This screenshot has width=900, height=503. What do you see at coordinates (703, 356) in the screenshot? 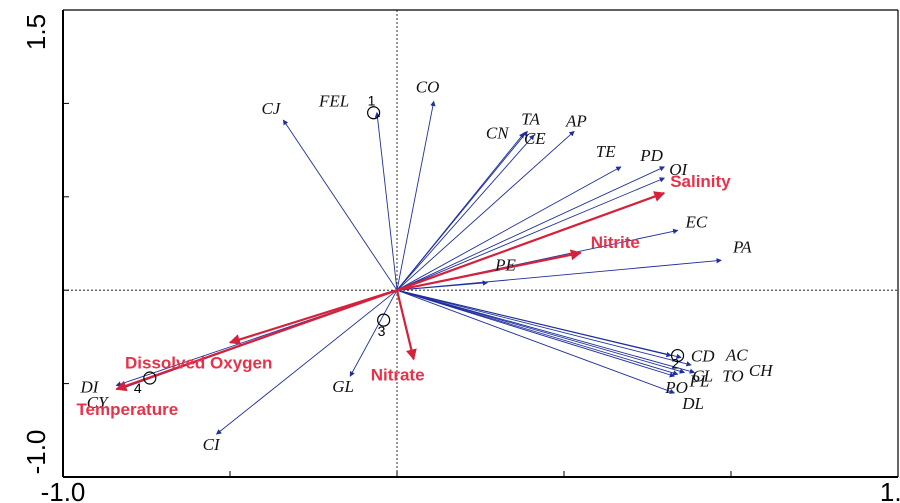
I see `species-label-cd: CD` at bounding box center [703, 356].